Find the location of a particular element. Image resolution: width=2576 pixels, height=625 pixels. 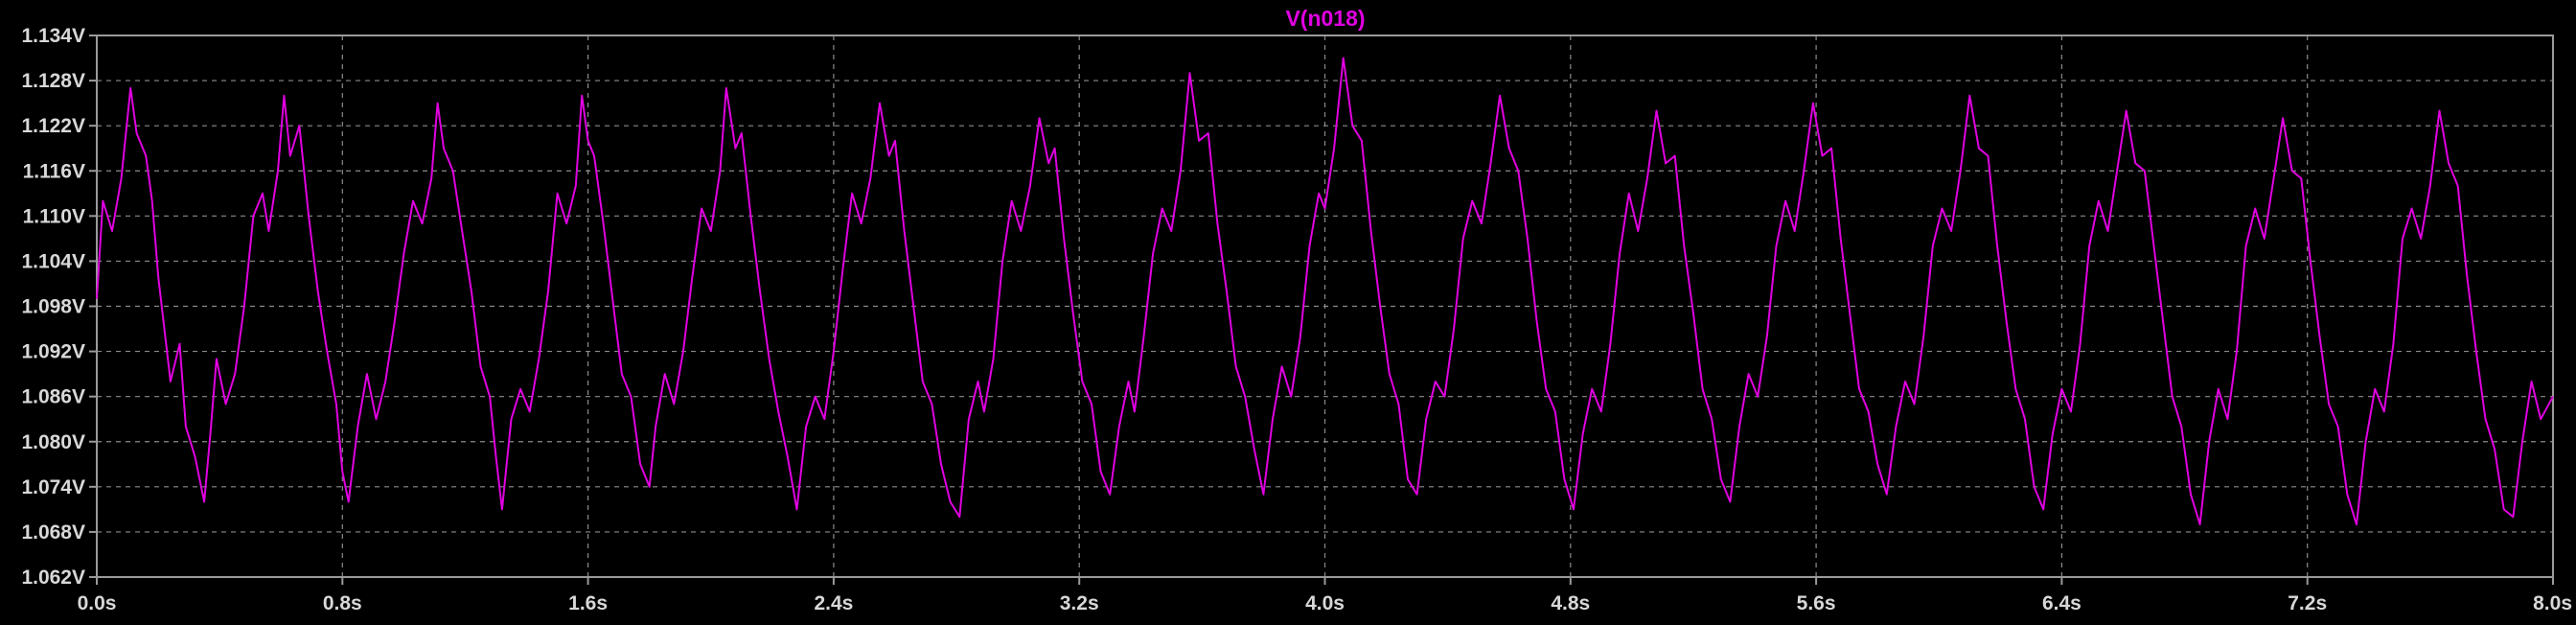

y-tick-label: 1.086V is located at coordinates (53, 397).